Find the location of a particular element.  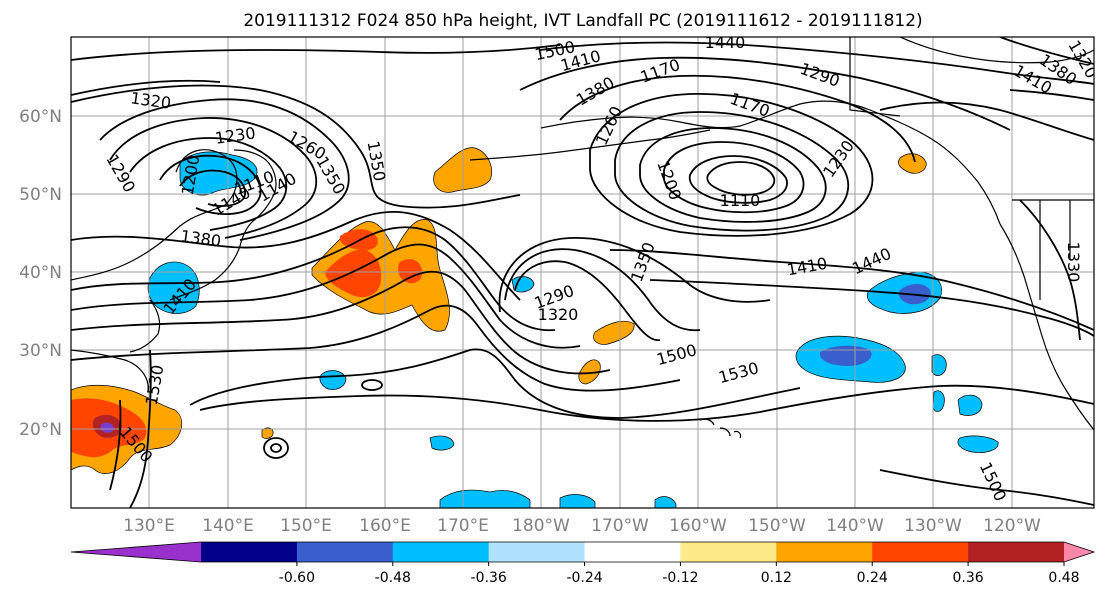

lat-label-50n: 50°N is located at coordinates (40, 195).